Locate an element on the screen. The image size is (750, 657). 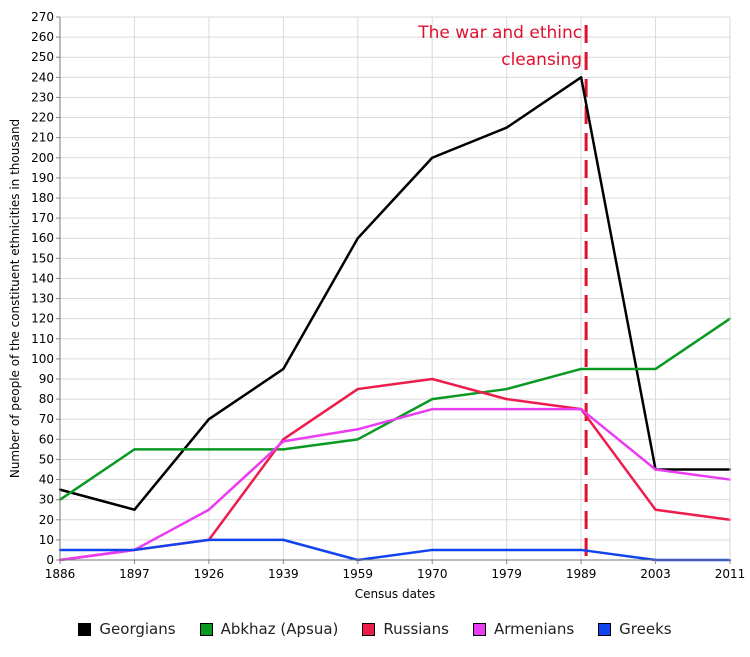
legend-label: Georgians is located at coordinates (137, 629).